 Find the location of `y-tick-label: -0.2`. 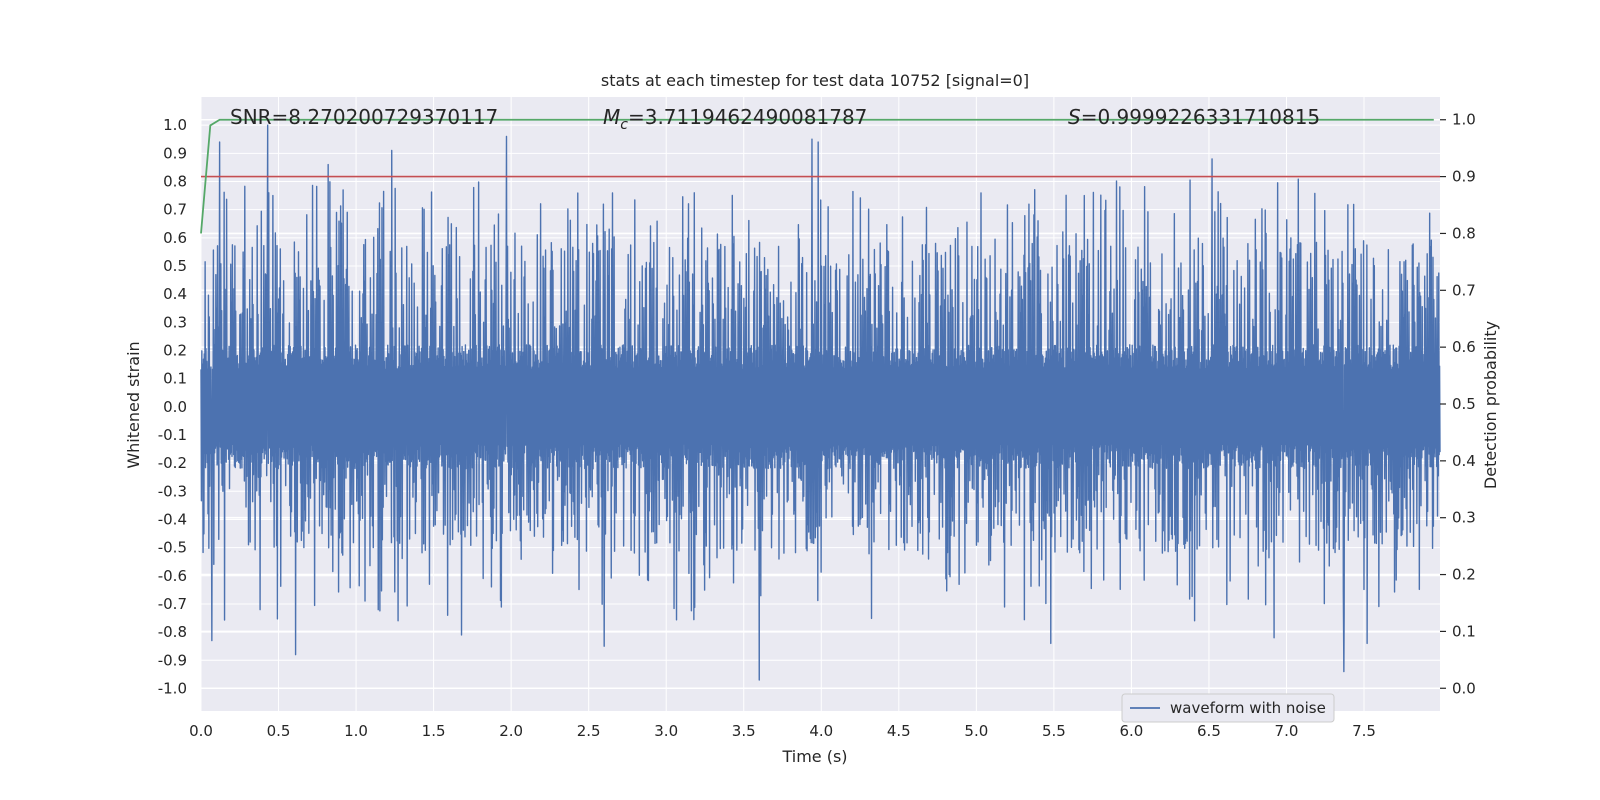

y-tick-label: -0.2 is located at coordinates (172, 463).